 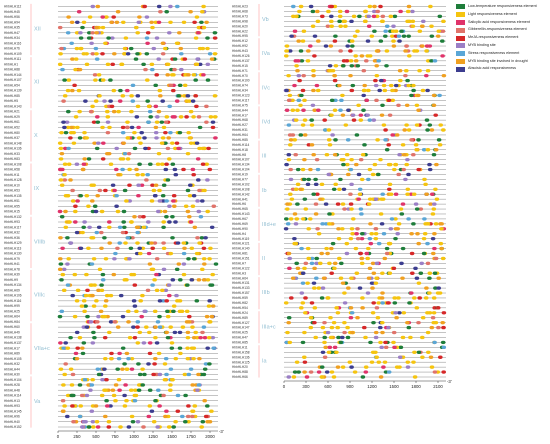 What do you see at coordinates (240, 31) in the screenshot?
I see `gene-label: HhbHLH22` at bounding box center [240, 31].